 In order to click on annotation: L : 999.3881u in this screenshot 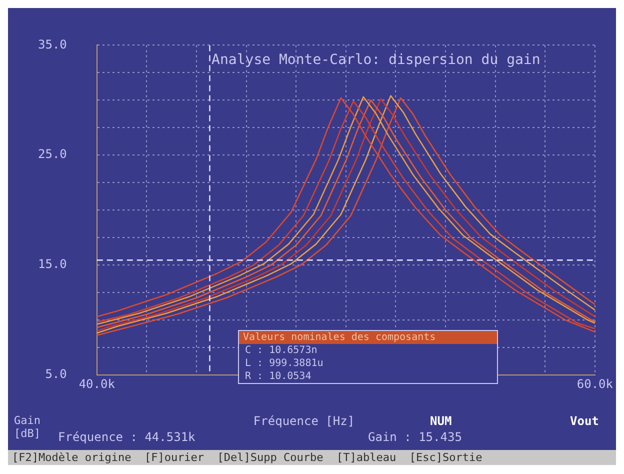, I will do `click(284, 363)`.